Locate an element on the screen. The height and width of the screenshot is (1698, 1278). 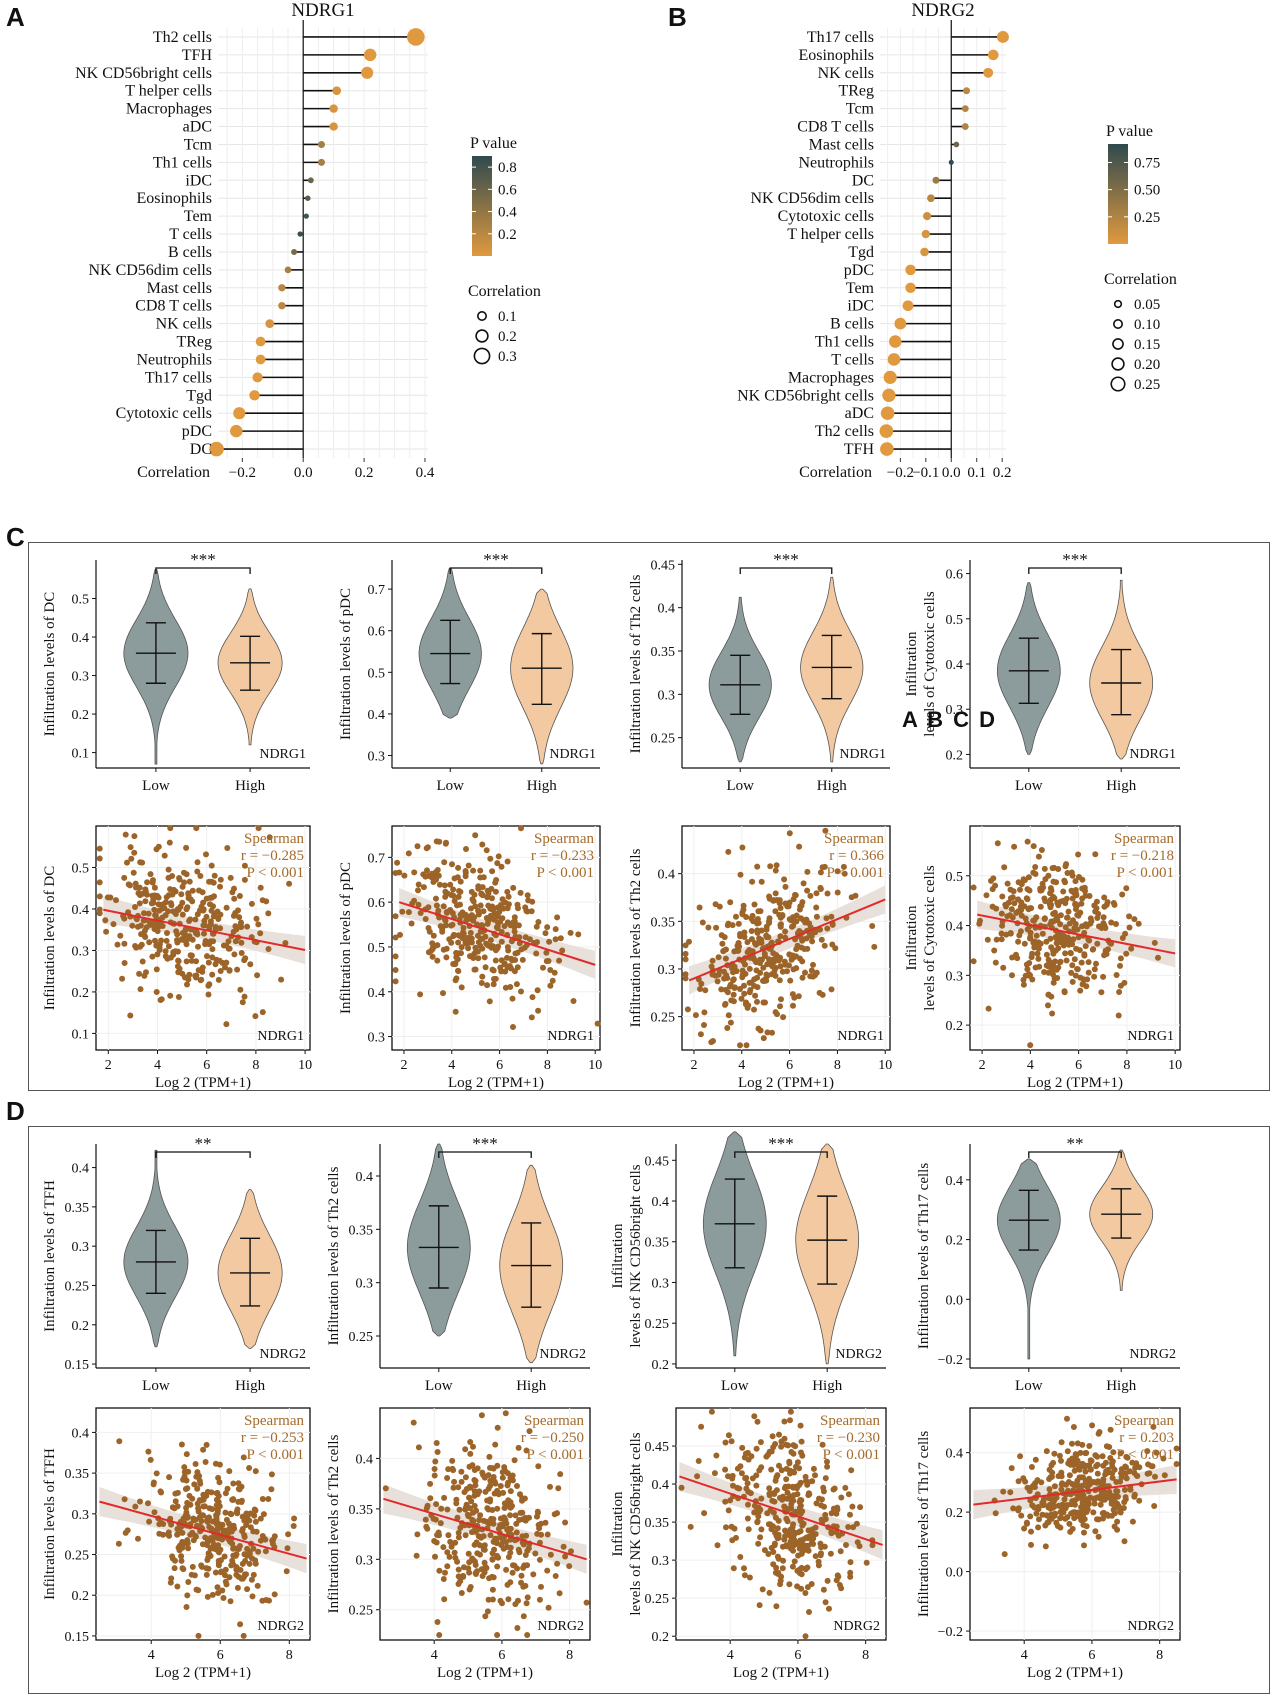
lollipop_B-category-label: CD8 T cells is located at coordinates (835, 127).